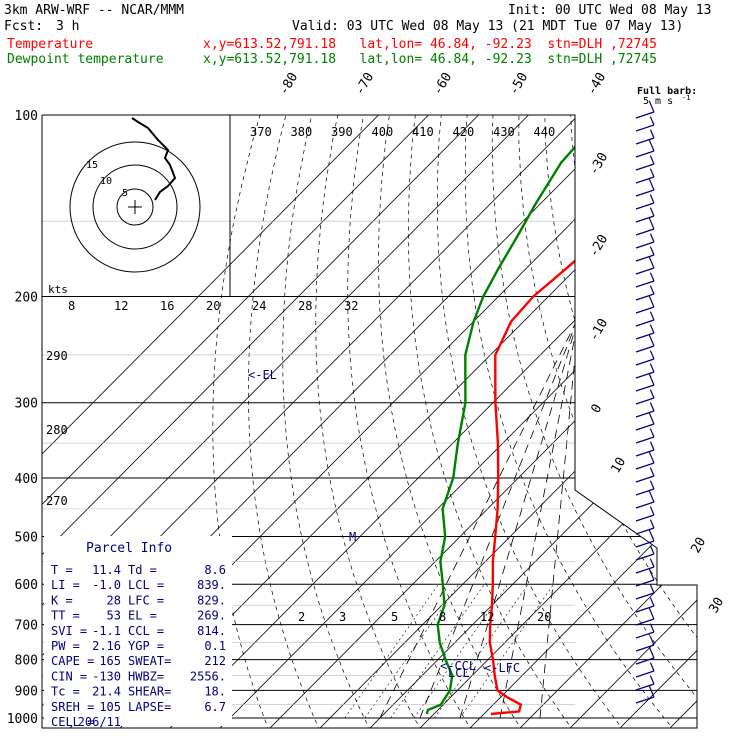  Describe the element at coordinates (261, 132) in the screenshot. I see `theta-e-label-370: 370` at that location.